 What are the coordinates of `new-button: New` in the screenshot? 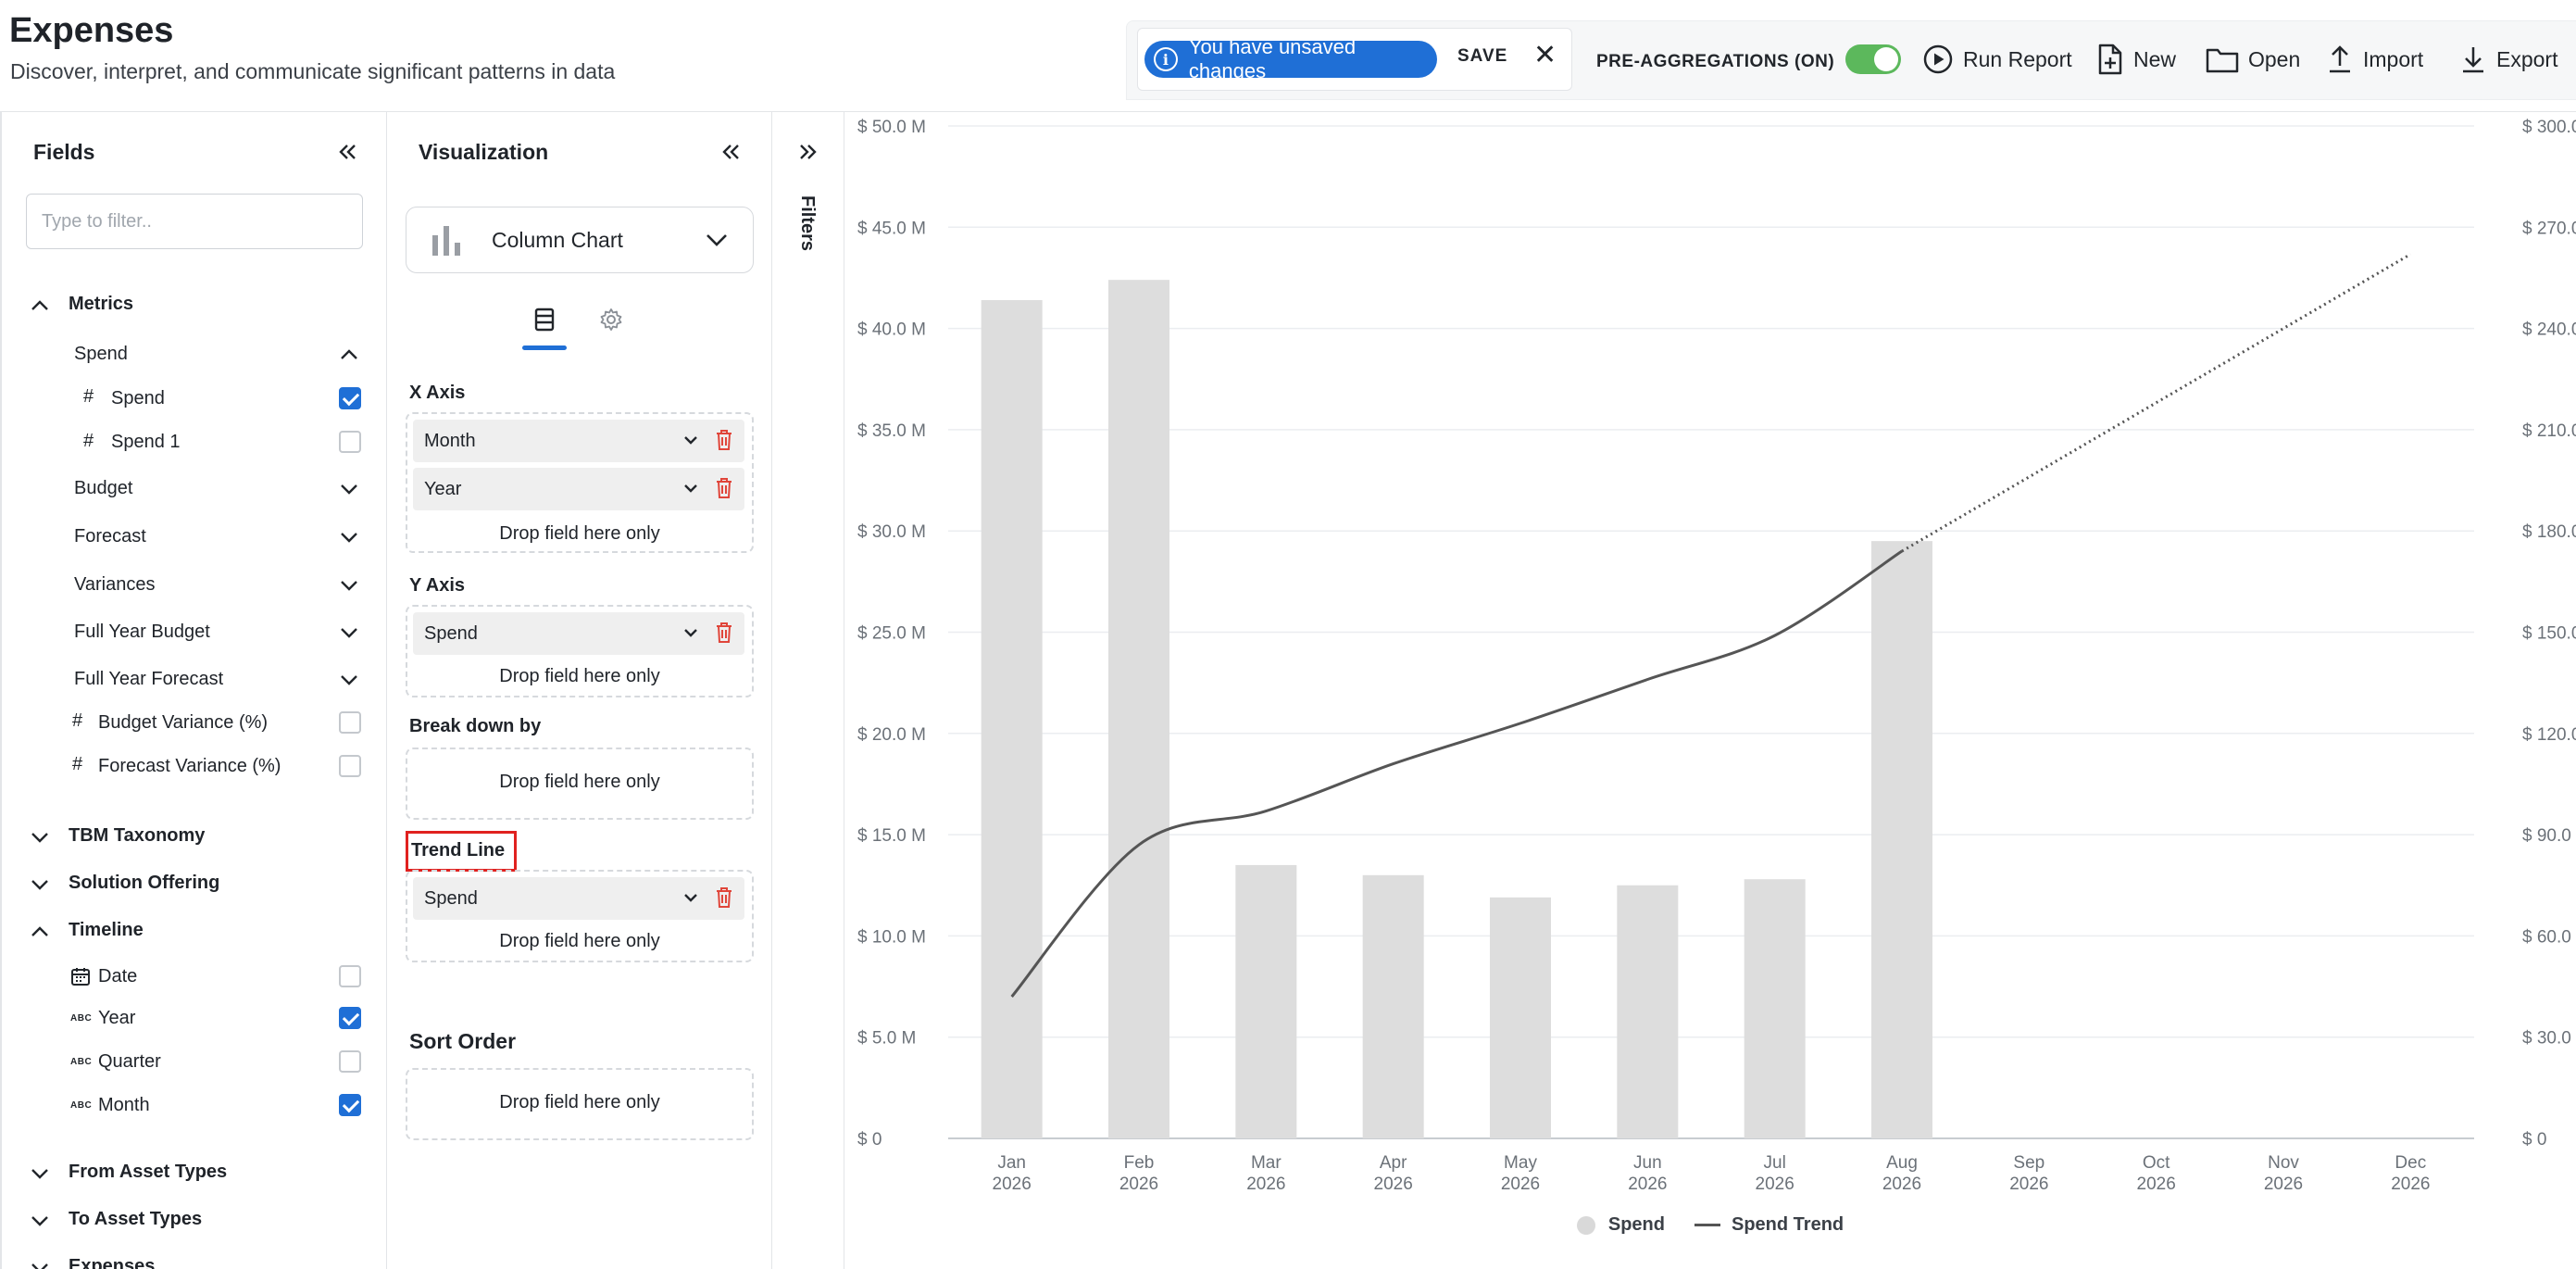 It's located at (2136, 59).